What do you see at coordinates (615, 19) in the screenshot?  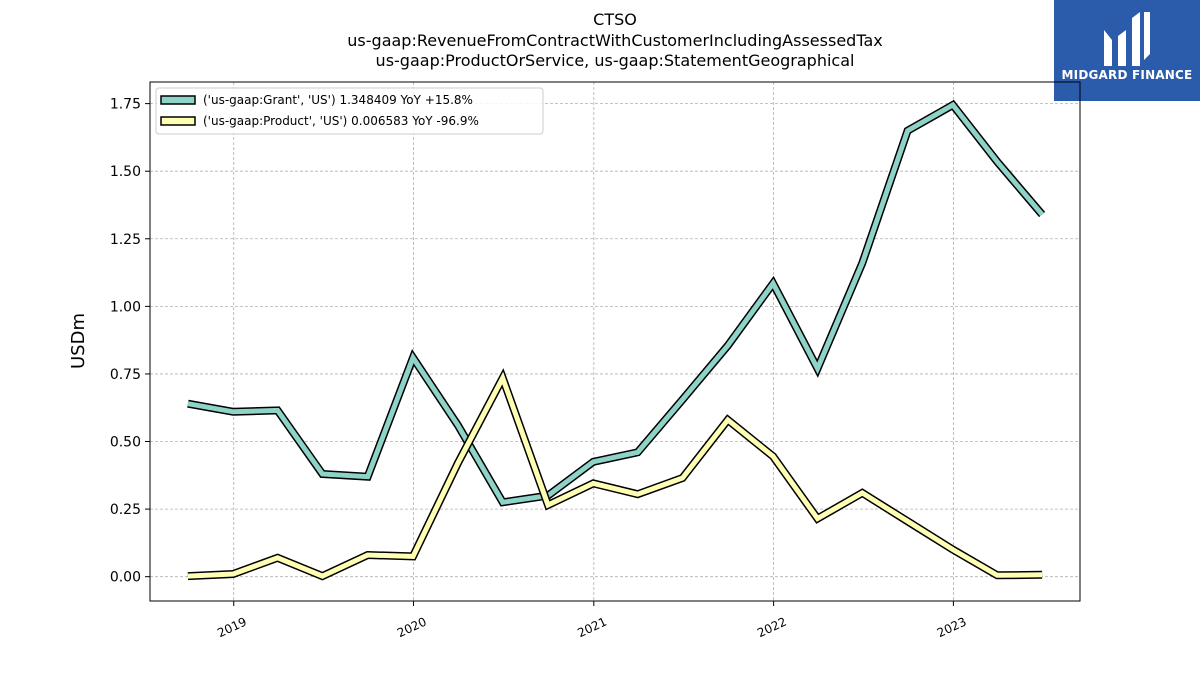 I see `title-line-1: CTSO` at bounding box center [615, 19].